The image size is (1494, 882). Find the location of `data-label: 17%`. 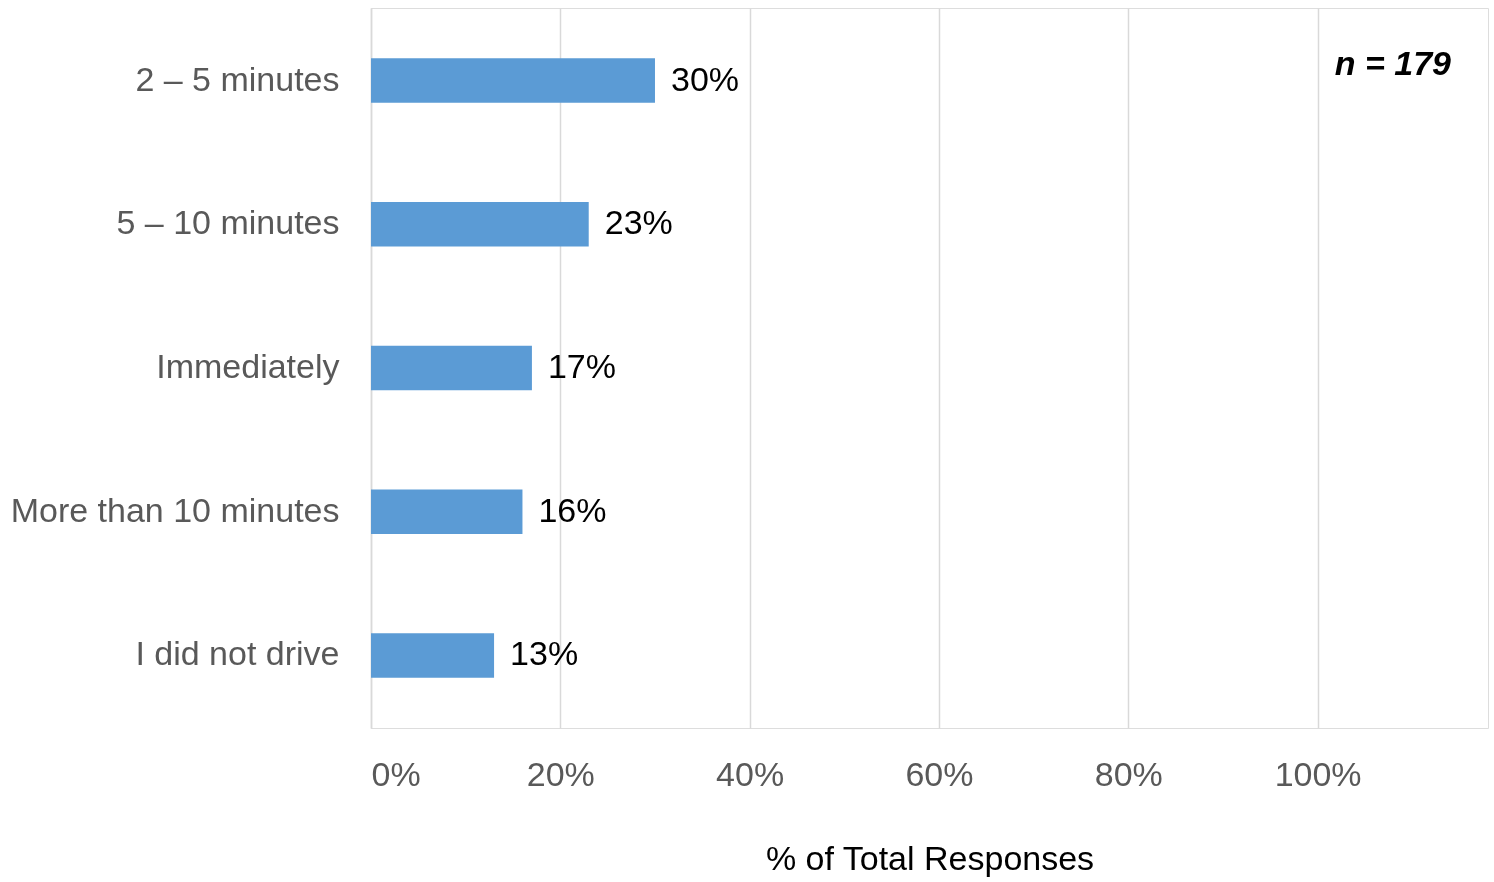

data-label: 17% is located at coordinates (581, 366).